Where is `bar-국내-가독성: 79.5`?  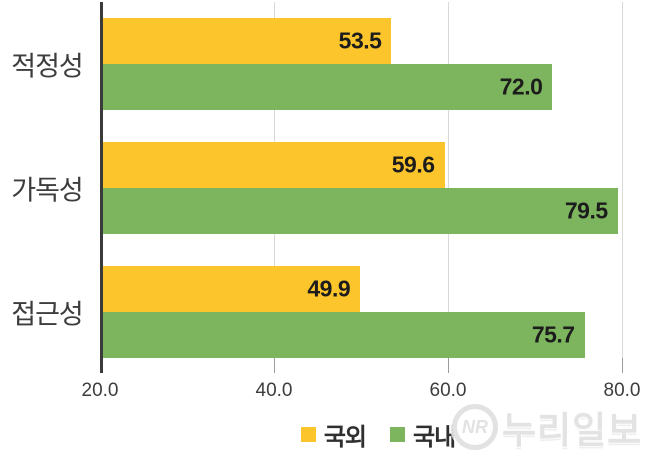
bar-국내-가독성: 79.5 is located at coordinates (360, 211).